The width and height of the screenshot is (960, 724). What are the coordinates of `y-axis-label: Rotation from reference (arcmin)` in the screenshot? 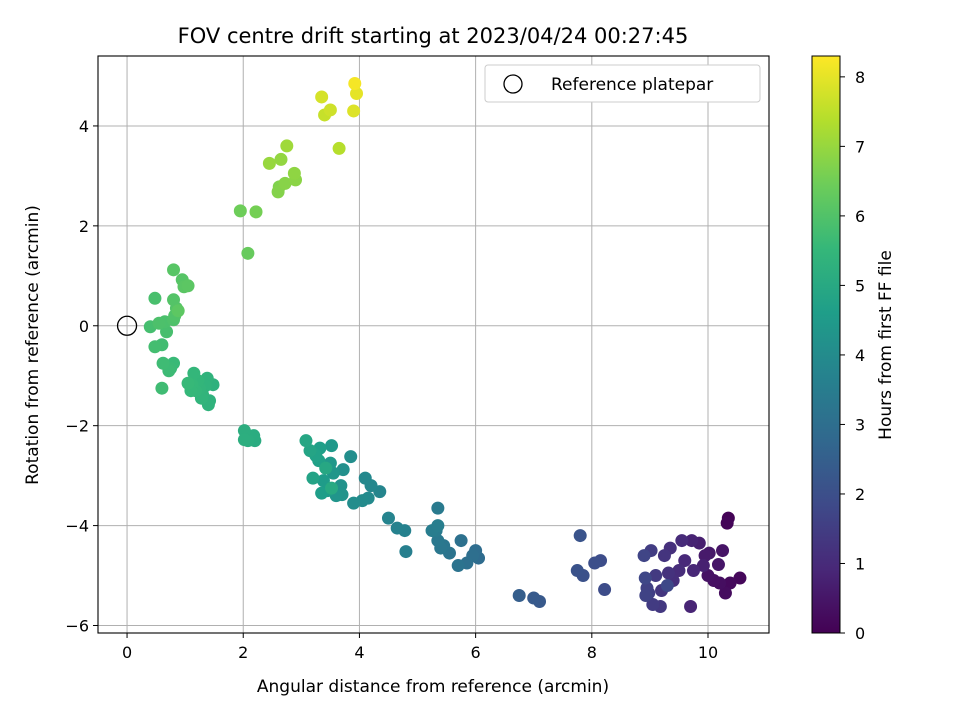 It's located at (33, 345).